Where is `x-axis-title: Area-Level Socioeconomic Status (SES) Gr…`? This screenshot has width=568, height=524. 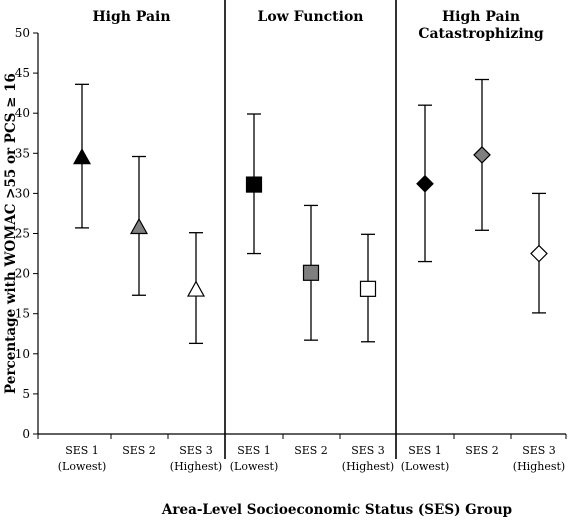 x-axis-title: Area-Level Socioeconomic Status (SES) Gr… is located at coordinates (336, 510).